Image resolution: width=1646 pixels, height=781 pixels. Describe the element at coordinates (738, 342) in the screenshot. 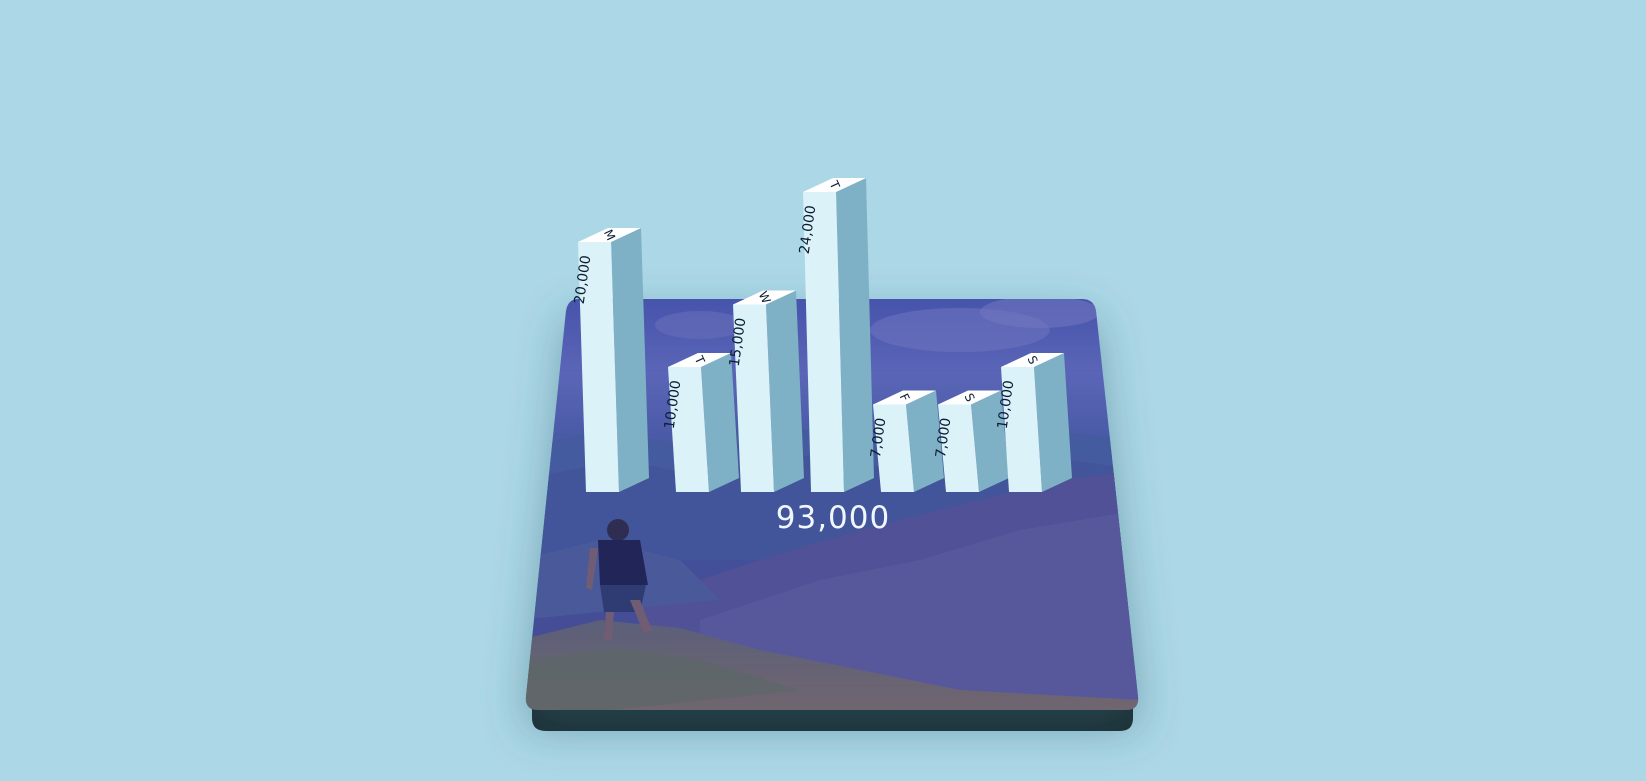

I see `bar-value-label: 15,000` at that location.